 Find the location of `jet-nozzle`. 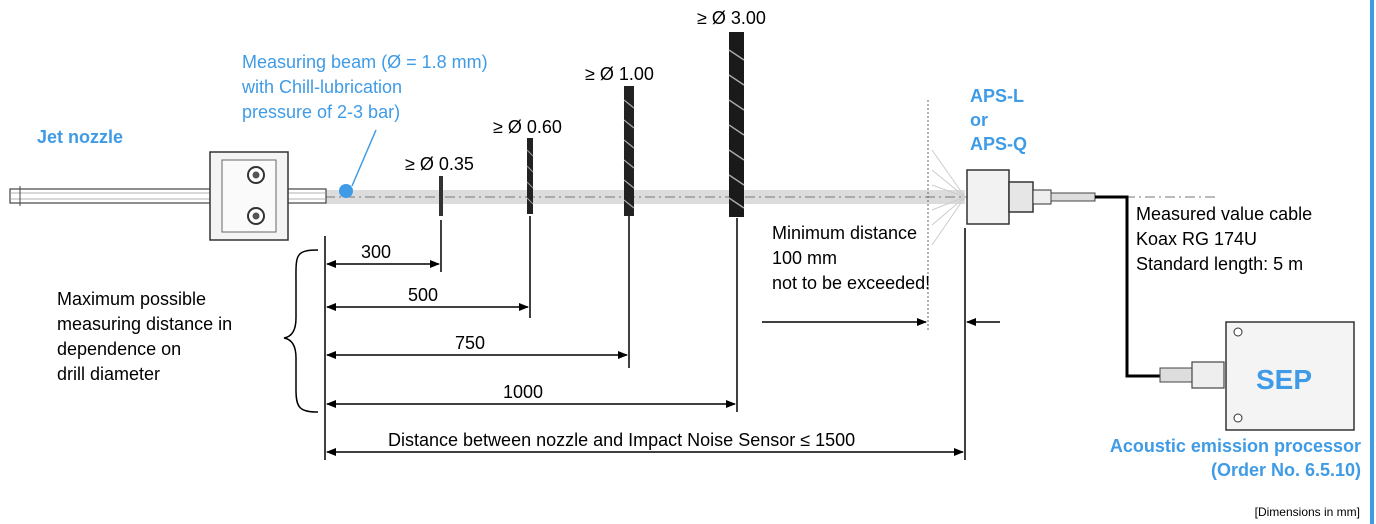

jet-nozzle is located at coordinates (168, 196).